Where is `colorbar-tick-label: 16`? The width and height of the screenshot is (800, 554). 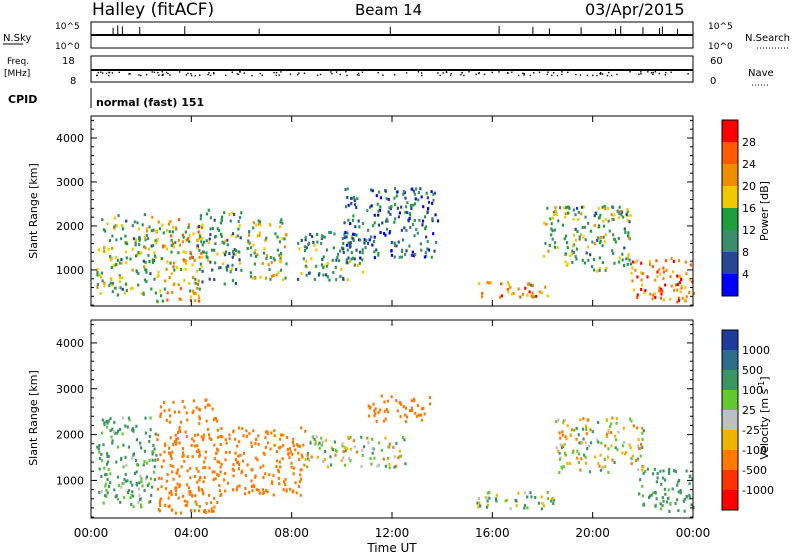
colorbar-tick-label: 16 is located at coordinates (749, 208).